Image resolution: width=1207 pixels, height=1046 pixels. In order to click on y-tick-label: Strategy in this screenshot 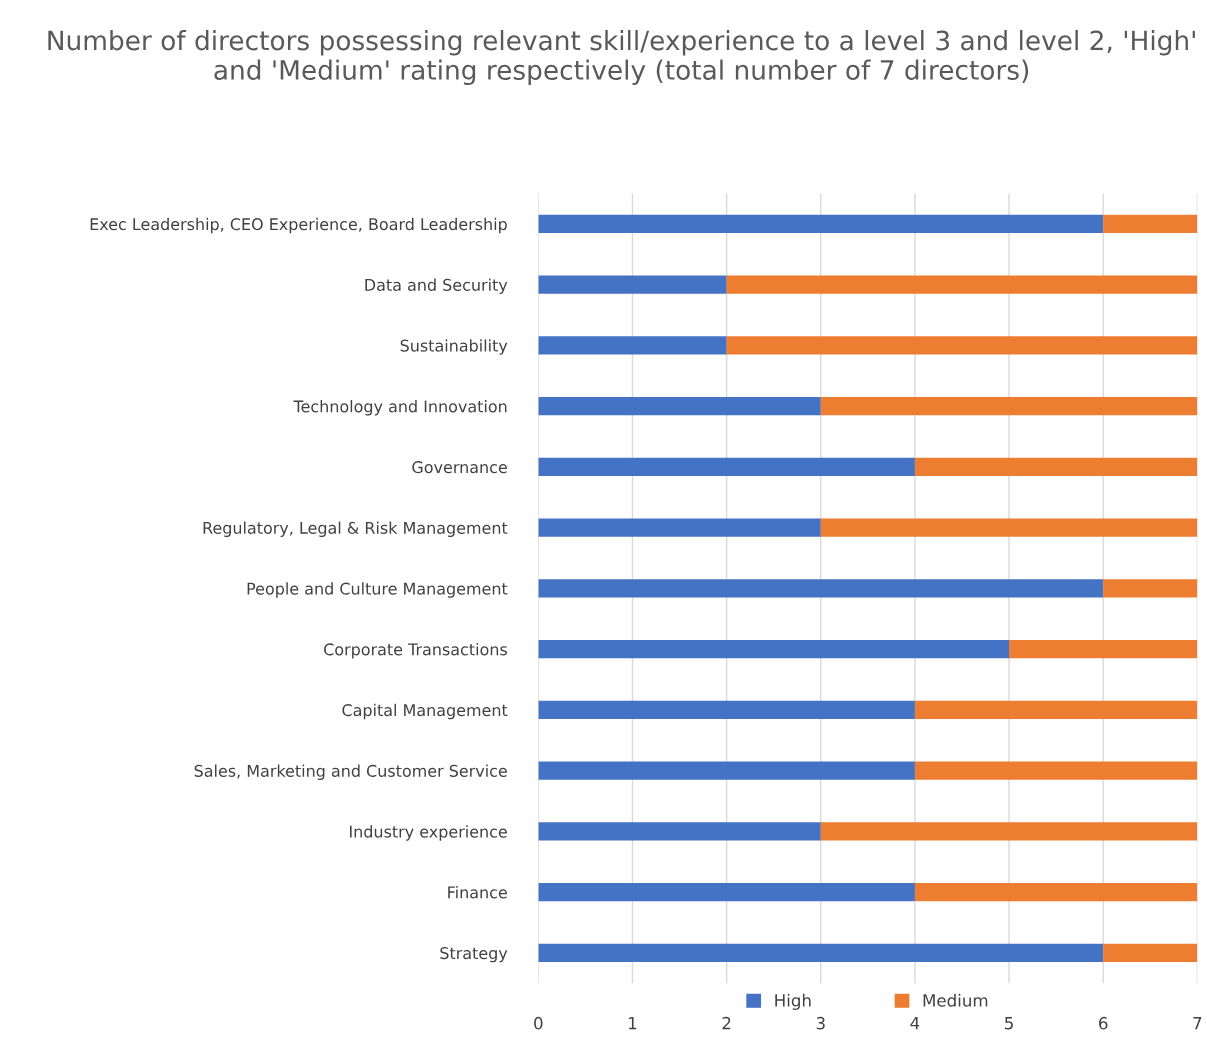, I will do `click(474, 955)`.